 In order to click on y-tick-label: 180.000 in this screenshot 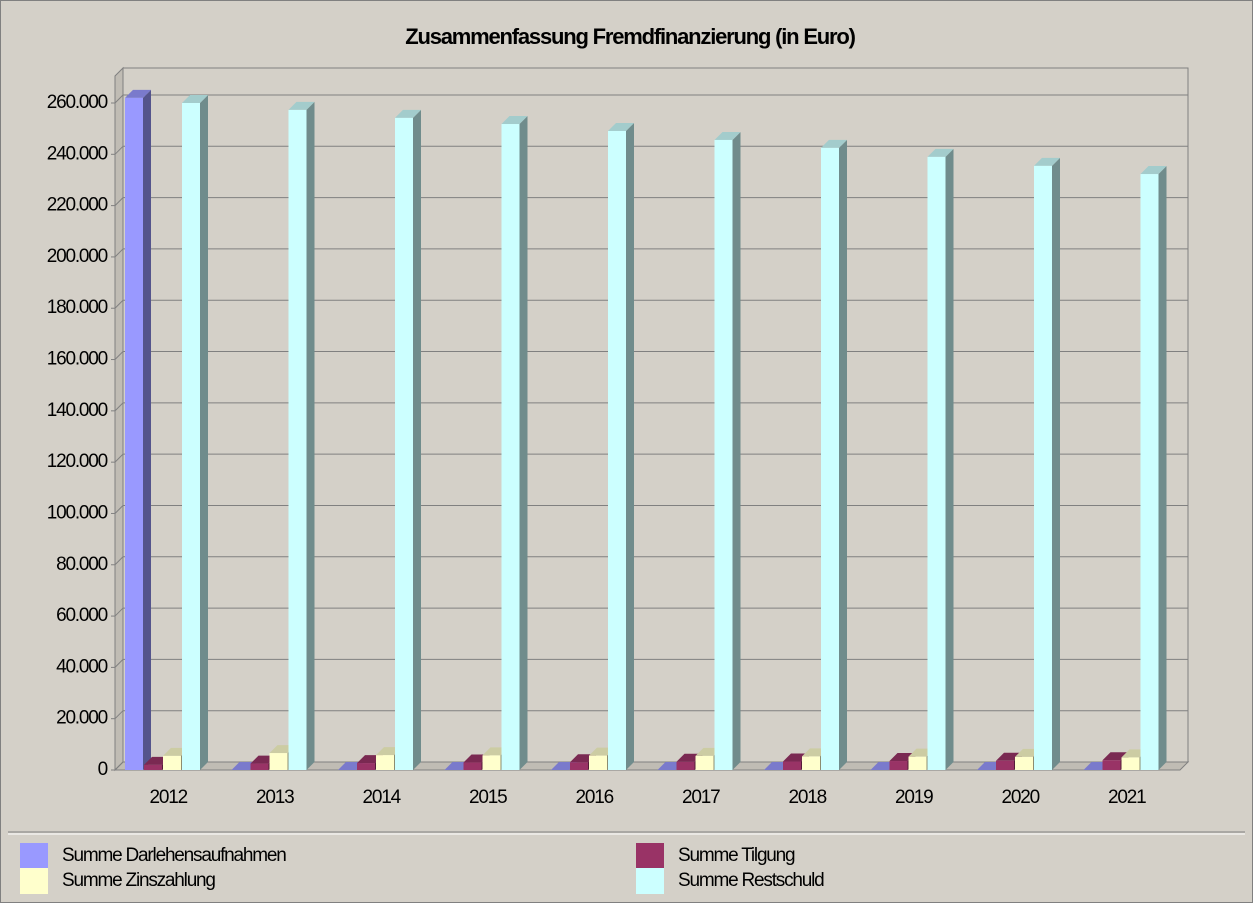, I will do `click(77, 307)`.